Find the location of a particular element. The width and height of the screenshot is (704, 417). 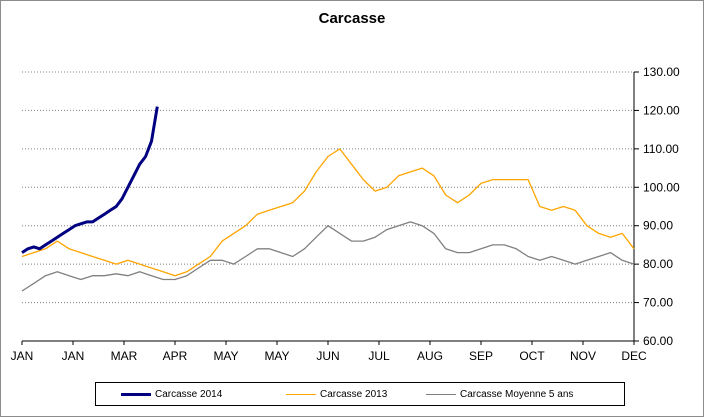

y-tick-label: 120.00 is located at coordinates (661, 110).